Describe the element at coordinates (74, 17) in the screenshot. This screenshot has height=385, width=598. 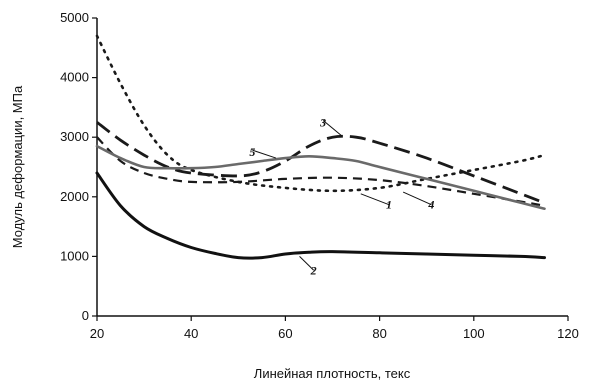
I see `y-tick-label: 5000` at that location.